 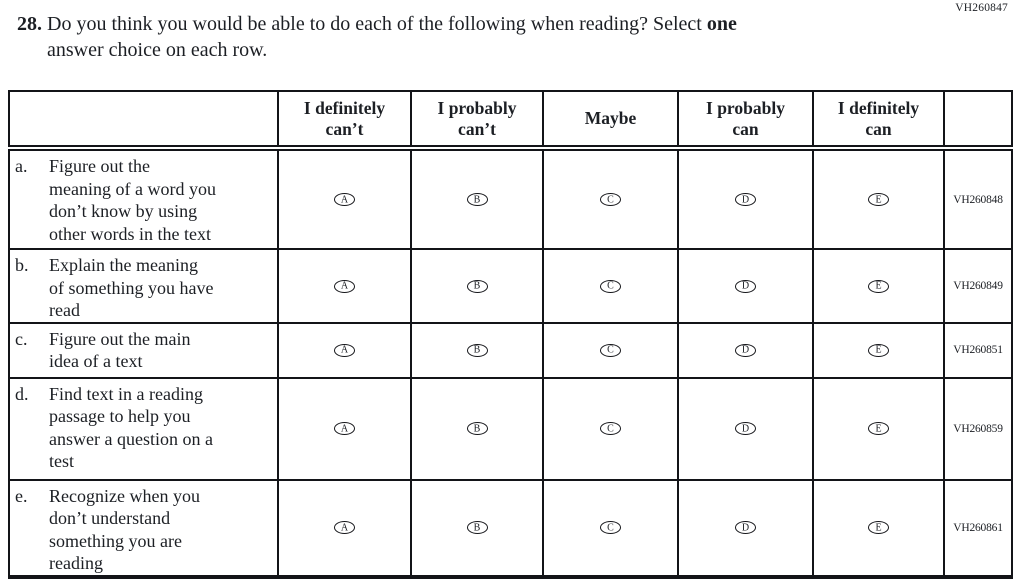 What do you see at coordinates (21, 166) in the screenshot?
I see `row-letter: a.` at bounding box center [21, 166].